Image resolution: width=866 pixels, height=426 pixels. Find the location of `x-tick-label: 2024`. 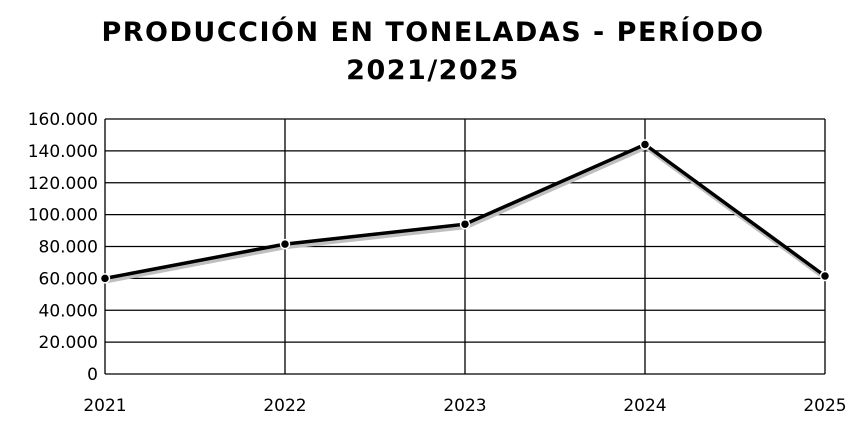

x-tick-label: 2024 is located at coordinates (644, 406).